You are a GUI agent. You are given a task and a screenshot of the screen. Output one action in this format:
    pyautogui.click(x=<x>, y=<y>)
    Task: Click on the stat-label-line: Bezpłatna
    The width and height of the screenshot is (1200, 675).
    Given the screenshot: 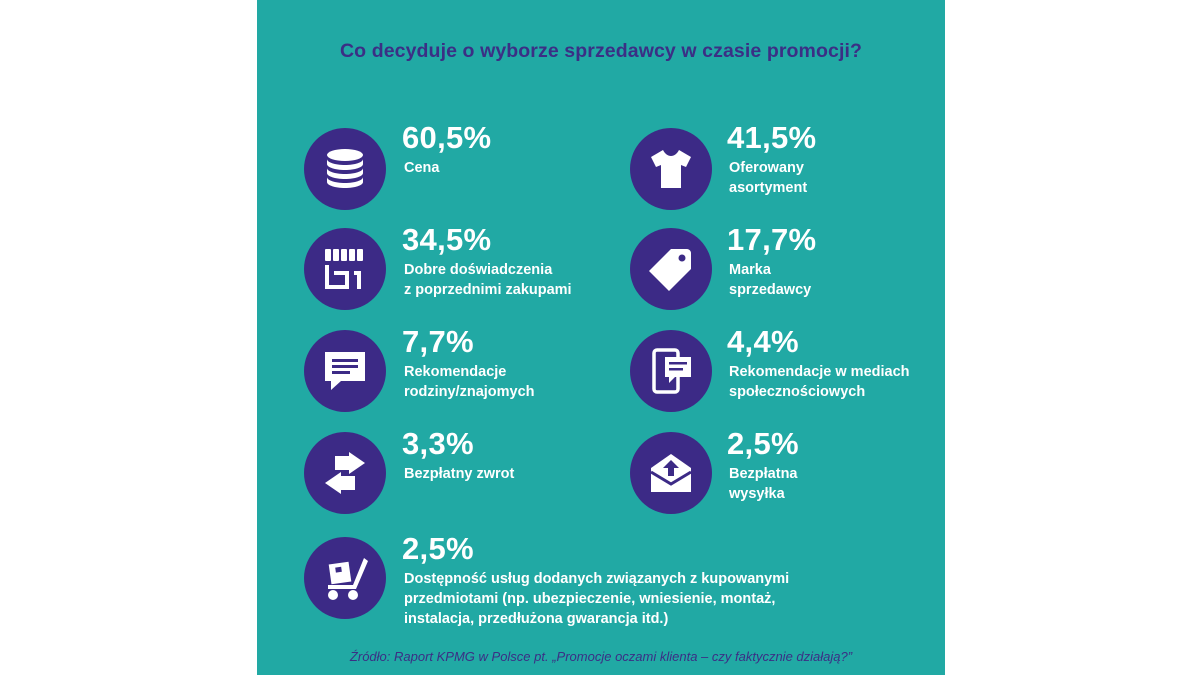 What is the action you would take?
    pyautogui.click(x=763, y=474)
    